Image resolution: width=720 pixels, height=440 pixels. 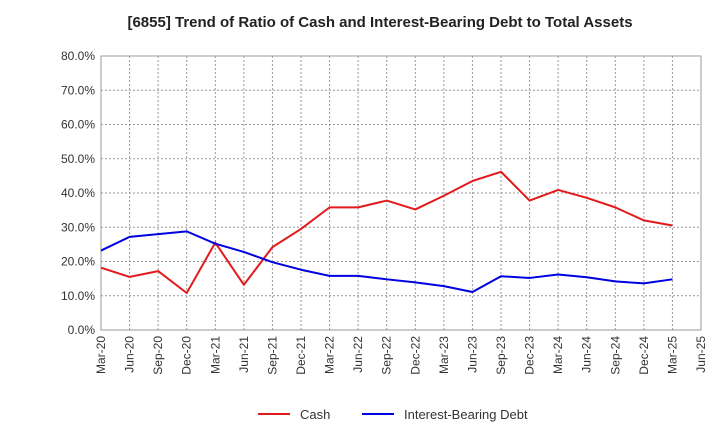 I want to click on legend-label: Interest-Bearing Debt, so click(x=466, y=414).